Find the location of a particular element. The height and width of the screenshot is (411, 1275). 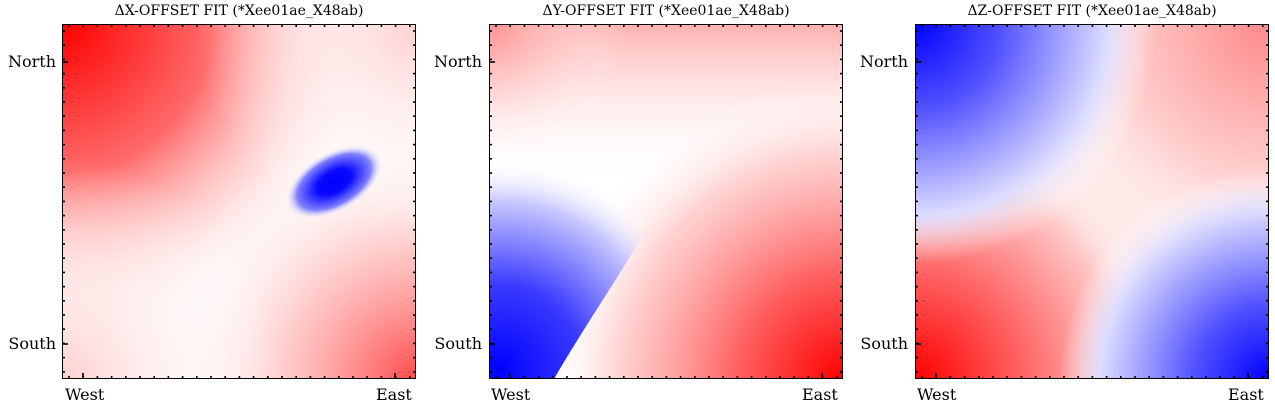

heatmap-blob is located at coordinates (334, 182).